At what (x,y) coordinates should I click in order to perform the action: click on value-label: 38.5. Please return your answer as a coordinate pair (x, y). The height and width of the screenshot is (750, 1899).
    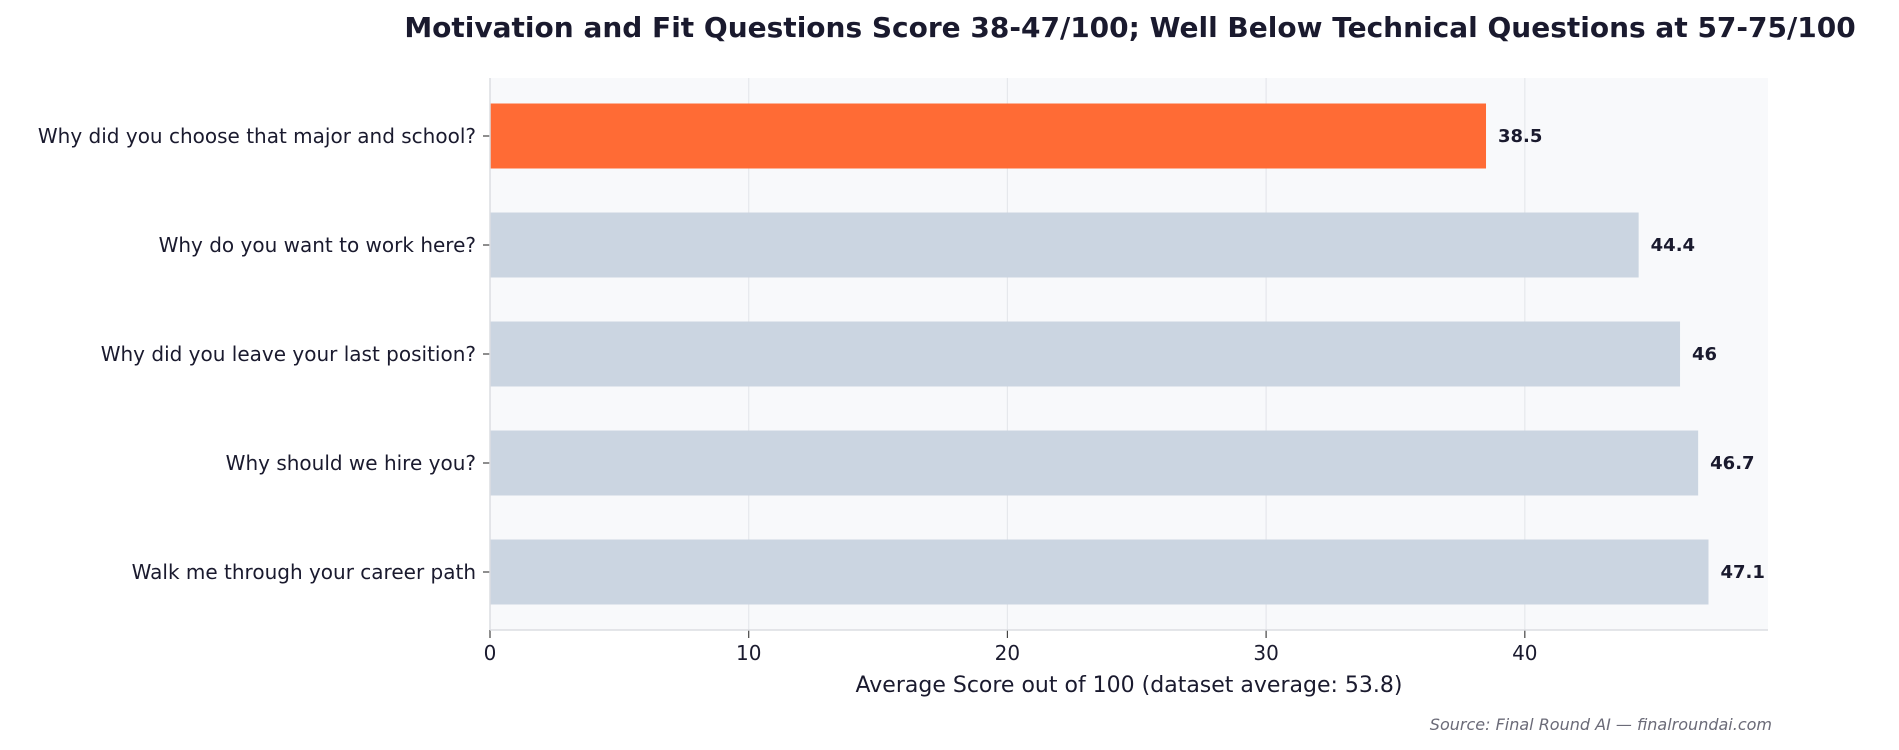
    Looking at the image, I should click on (1520, 136).